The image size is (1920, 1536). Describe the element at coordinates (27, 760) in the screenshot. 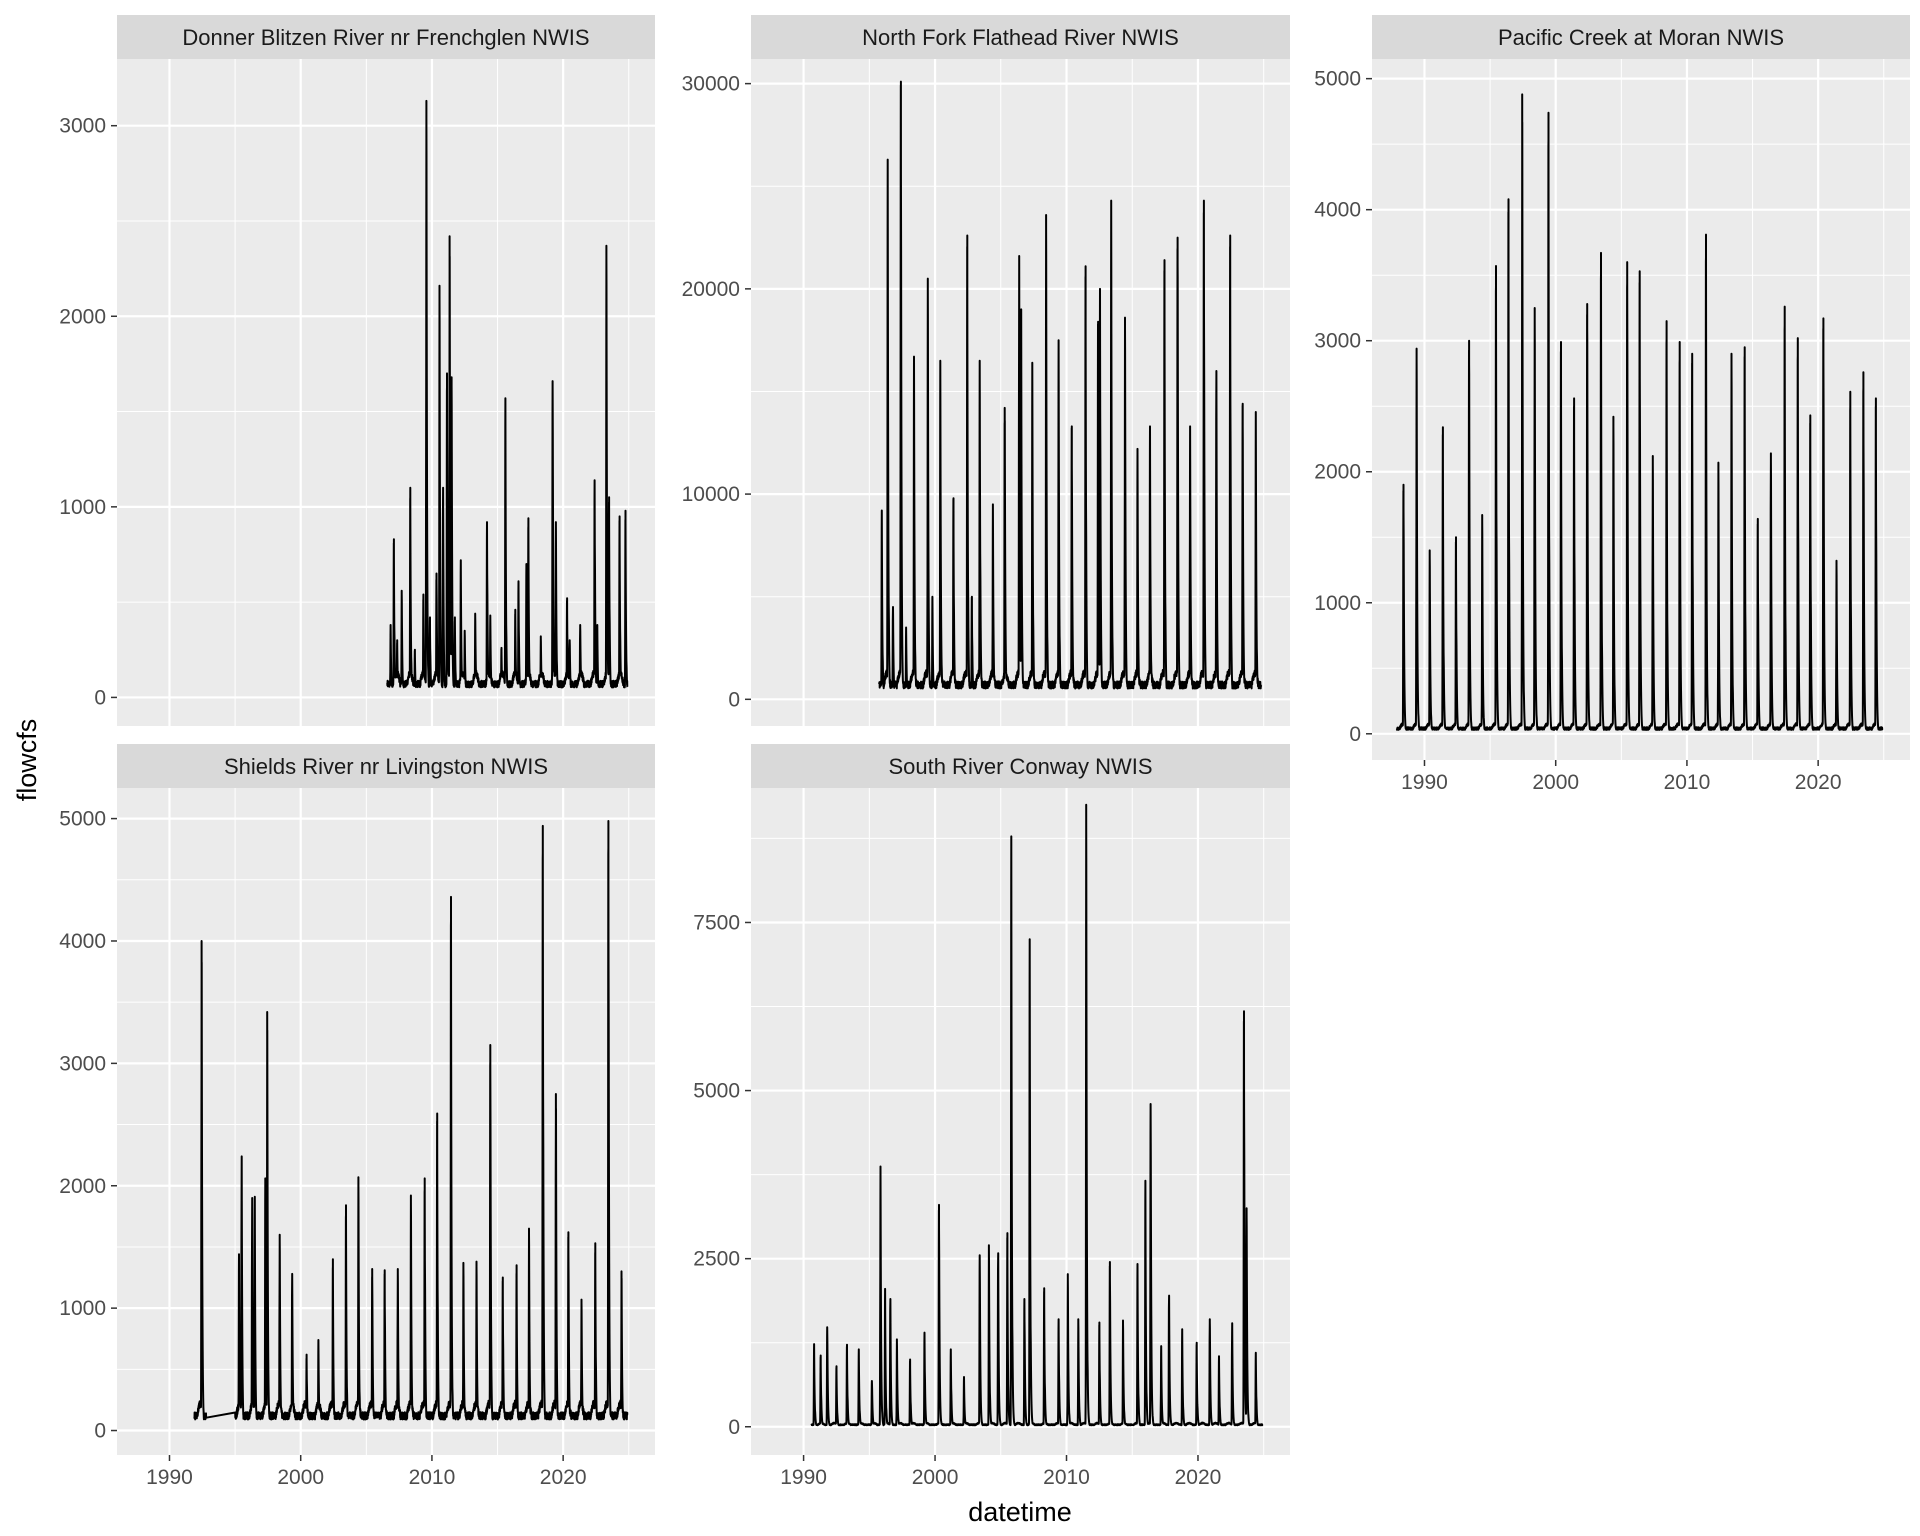

I see `y-axis-title: flowcfs` at that location.